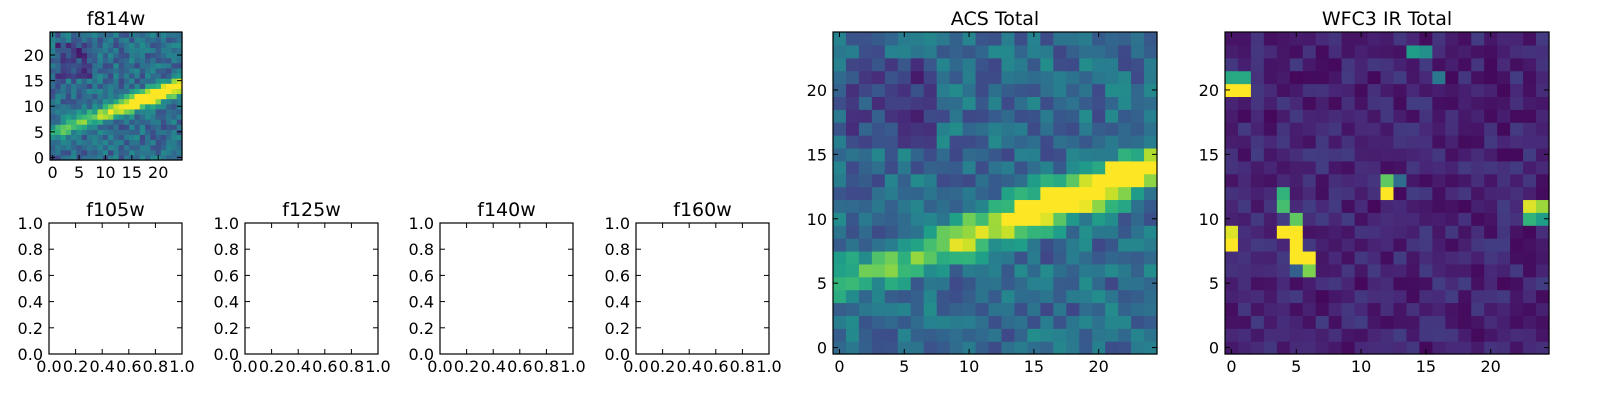  What do you see at coordinates (617, 302) in the screenshot?
I see `y-tick-label: 0.4` at bounding box center [617, 302].